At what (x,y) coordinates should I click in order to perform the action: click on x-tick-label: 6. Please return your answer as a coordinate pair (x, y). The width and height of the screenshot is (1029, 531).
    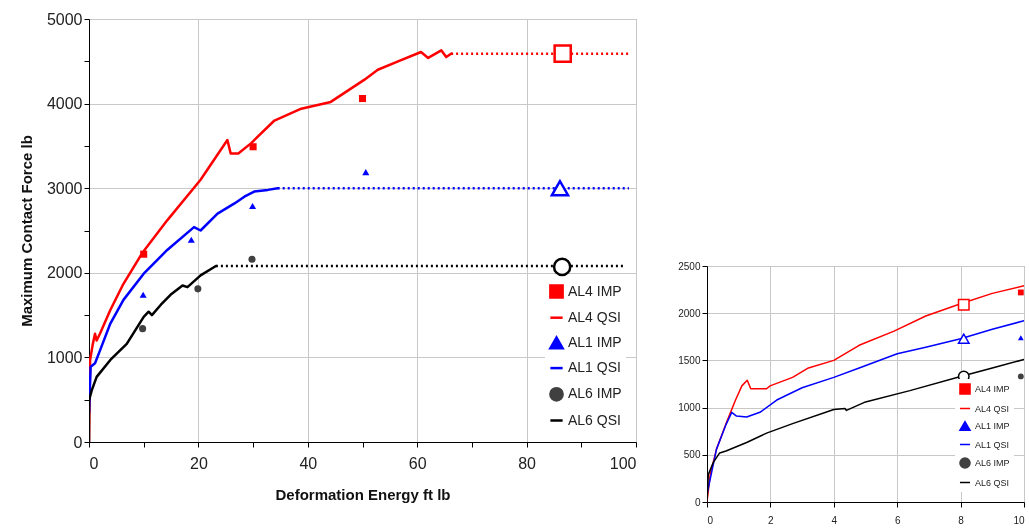
    Looking at the image, I should click on (897, 520).